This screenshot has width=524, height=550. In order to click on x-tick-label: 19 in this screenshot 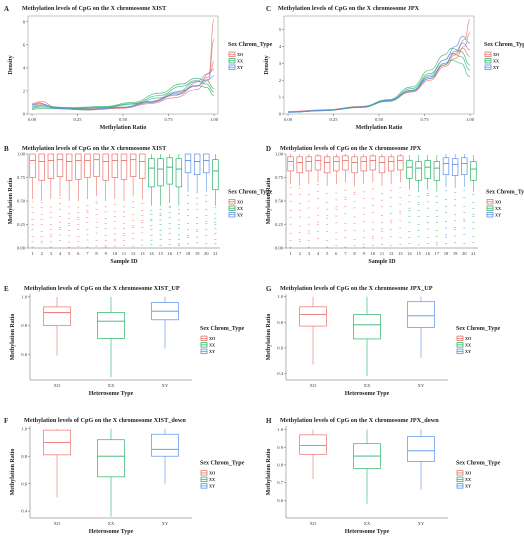, I will do `click(197, 253)`.